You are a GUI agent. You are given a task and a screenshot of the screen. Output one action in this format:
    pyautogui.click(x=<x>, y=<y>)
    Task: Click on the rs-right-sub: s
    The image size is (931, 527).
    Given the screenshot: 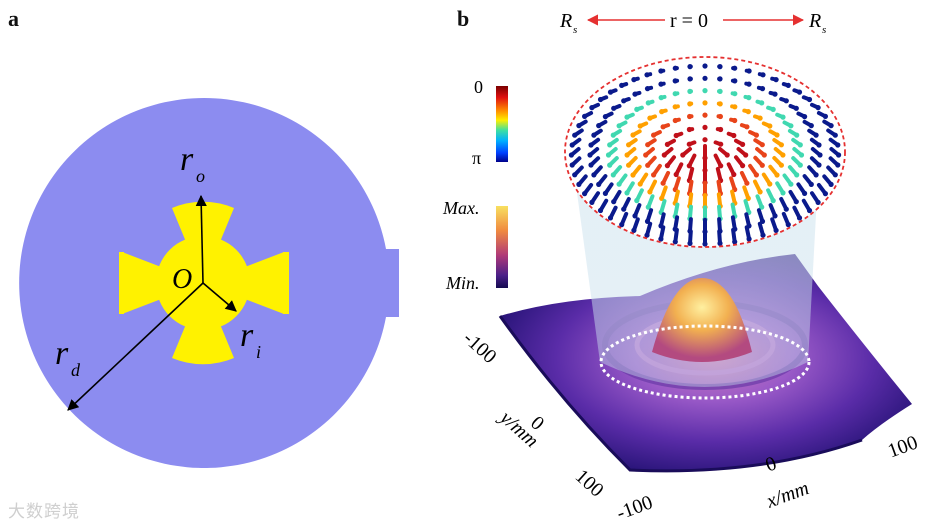 What is the action you would take?
    pyautogui.click(x=824, y=30)
    